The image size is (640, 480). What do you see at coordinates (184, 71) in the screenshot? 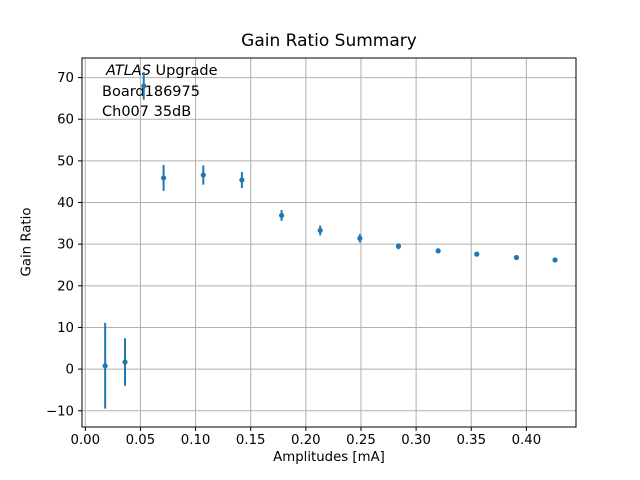
I see `annotation-experiment-rest: Upgrade` at bounding box center [184, 71].